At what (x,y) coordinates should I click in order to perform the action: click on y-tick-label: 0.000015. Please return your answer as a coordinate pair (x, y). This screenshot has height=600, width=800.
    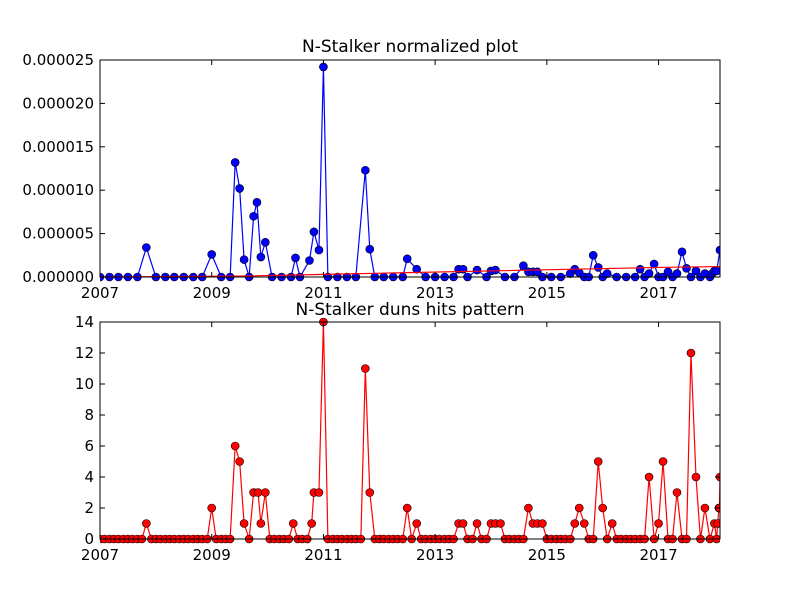
    Looking at the image, I should click on (58, 147).